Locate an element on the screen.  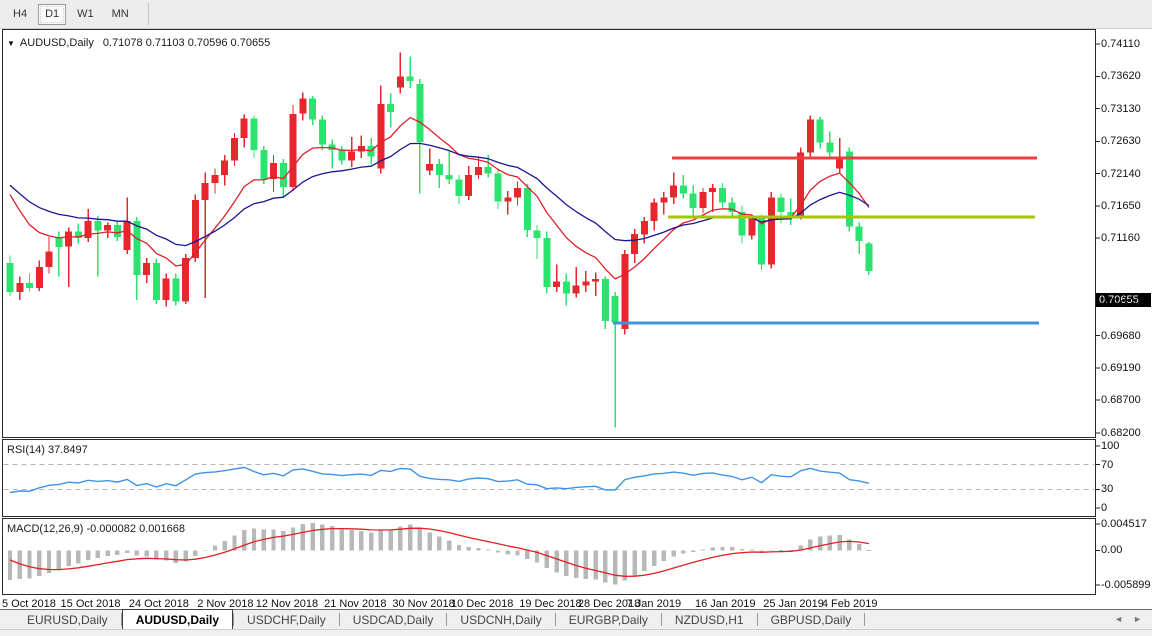
price-axis-label: 0.71650 is located at coordinates (1121, 205).